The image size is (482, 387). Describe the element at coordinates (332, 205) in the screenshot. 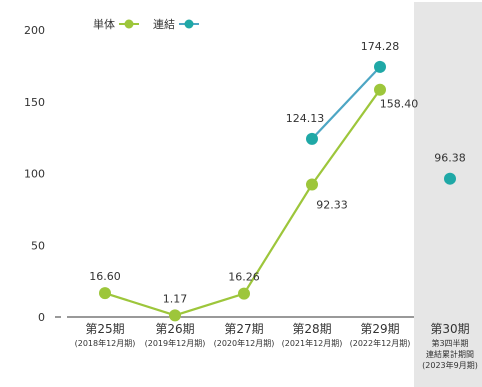

I see `data-label: 92.33` at that location.